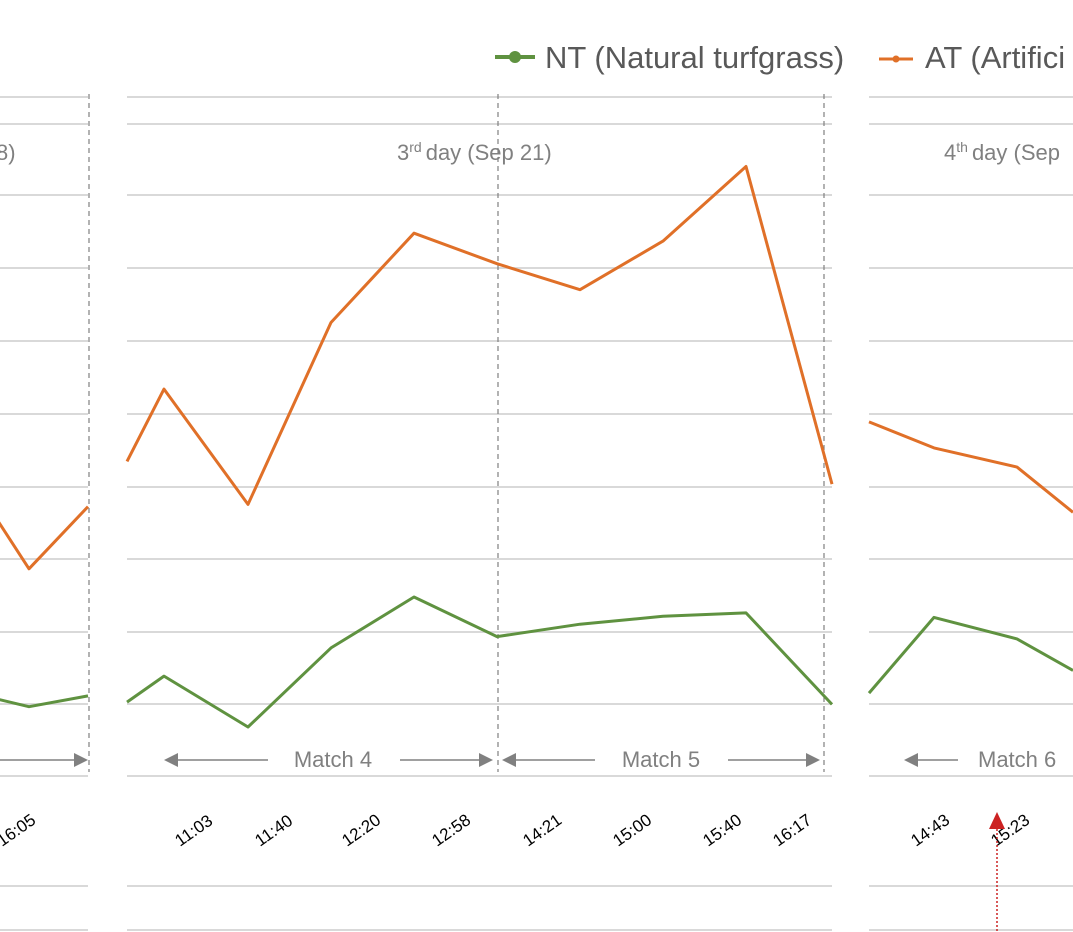  What do you see at coordinates (694, 57) in the screenshot?
I see `legend-label-nt: NT (Natural turfgrass)` at bounding box center [694, 57].